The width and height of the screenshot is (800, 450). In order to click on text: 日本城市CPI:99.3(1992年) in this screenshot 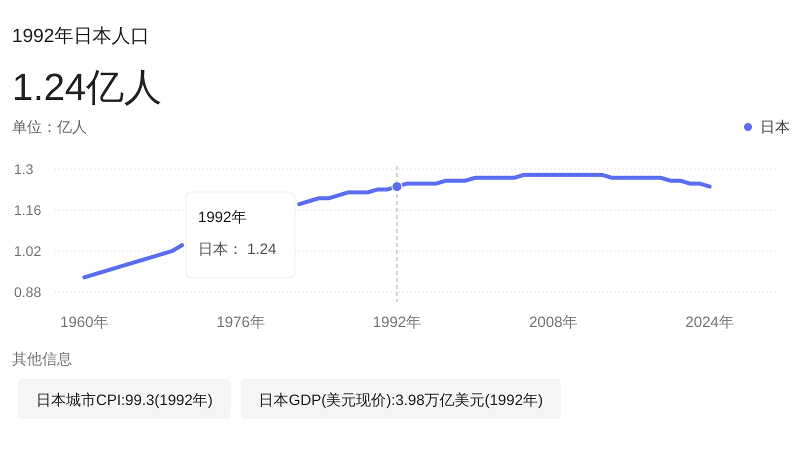, I will do `click(124, 400)`.